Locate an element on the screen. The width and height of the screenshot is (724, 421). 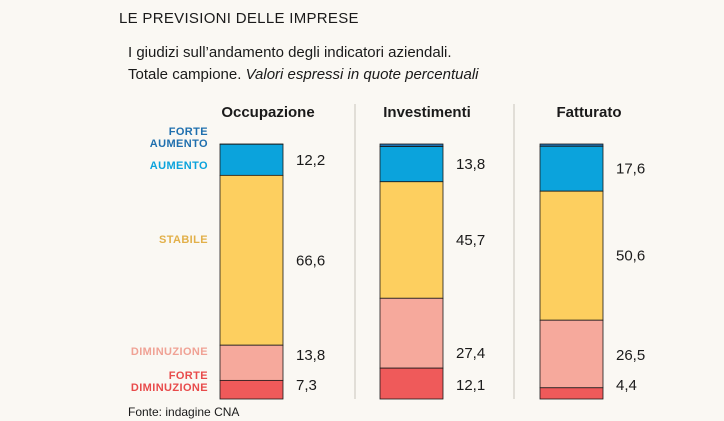
category-label-fatturato: Fatturato is located at coordinates (589, 112).